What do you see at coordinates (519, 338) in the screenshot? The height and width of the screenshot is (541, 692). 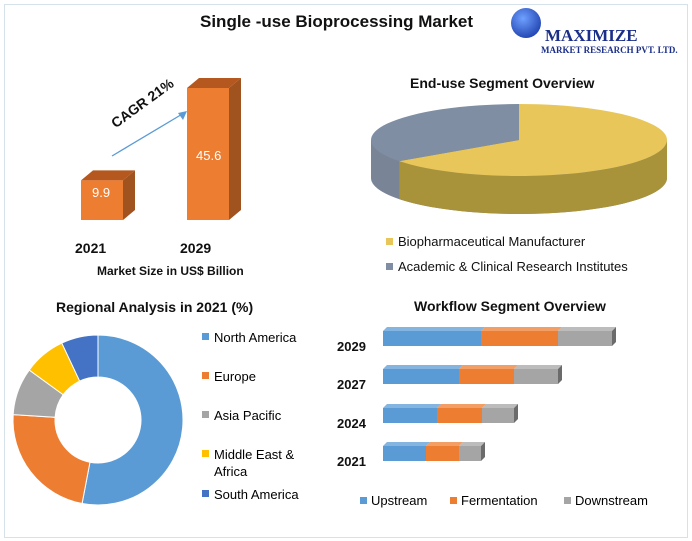 I see `bar-2029-fermentation` at bounding box center [519, 338].